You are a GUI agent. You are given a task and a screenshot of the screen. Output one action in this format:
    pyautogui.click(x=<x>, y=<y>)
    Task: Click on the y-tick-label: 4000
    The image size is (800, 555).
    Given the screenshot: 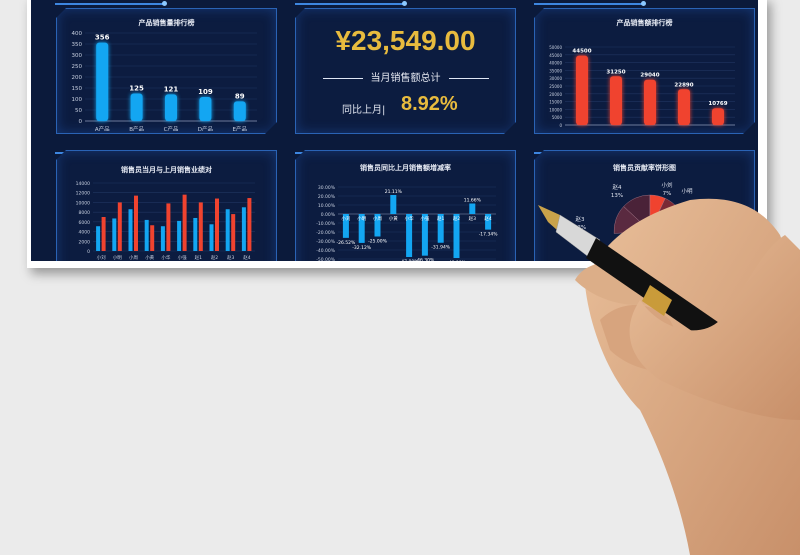 What is the action you would take?
    pyautogui.click(x=85, y=233)
    